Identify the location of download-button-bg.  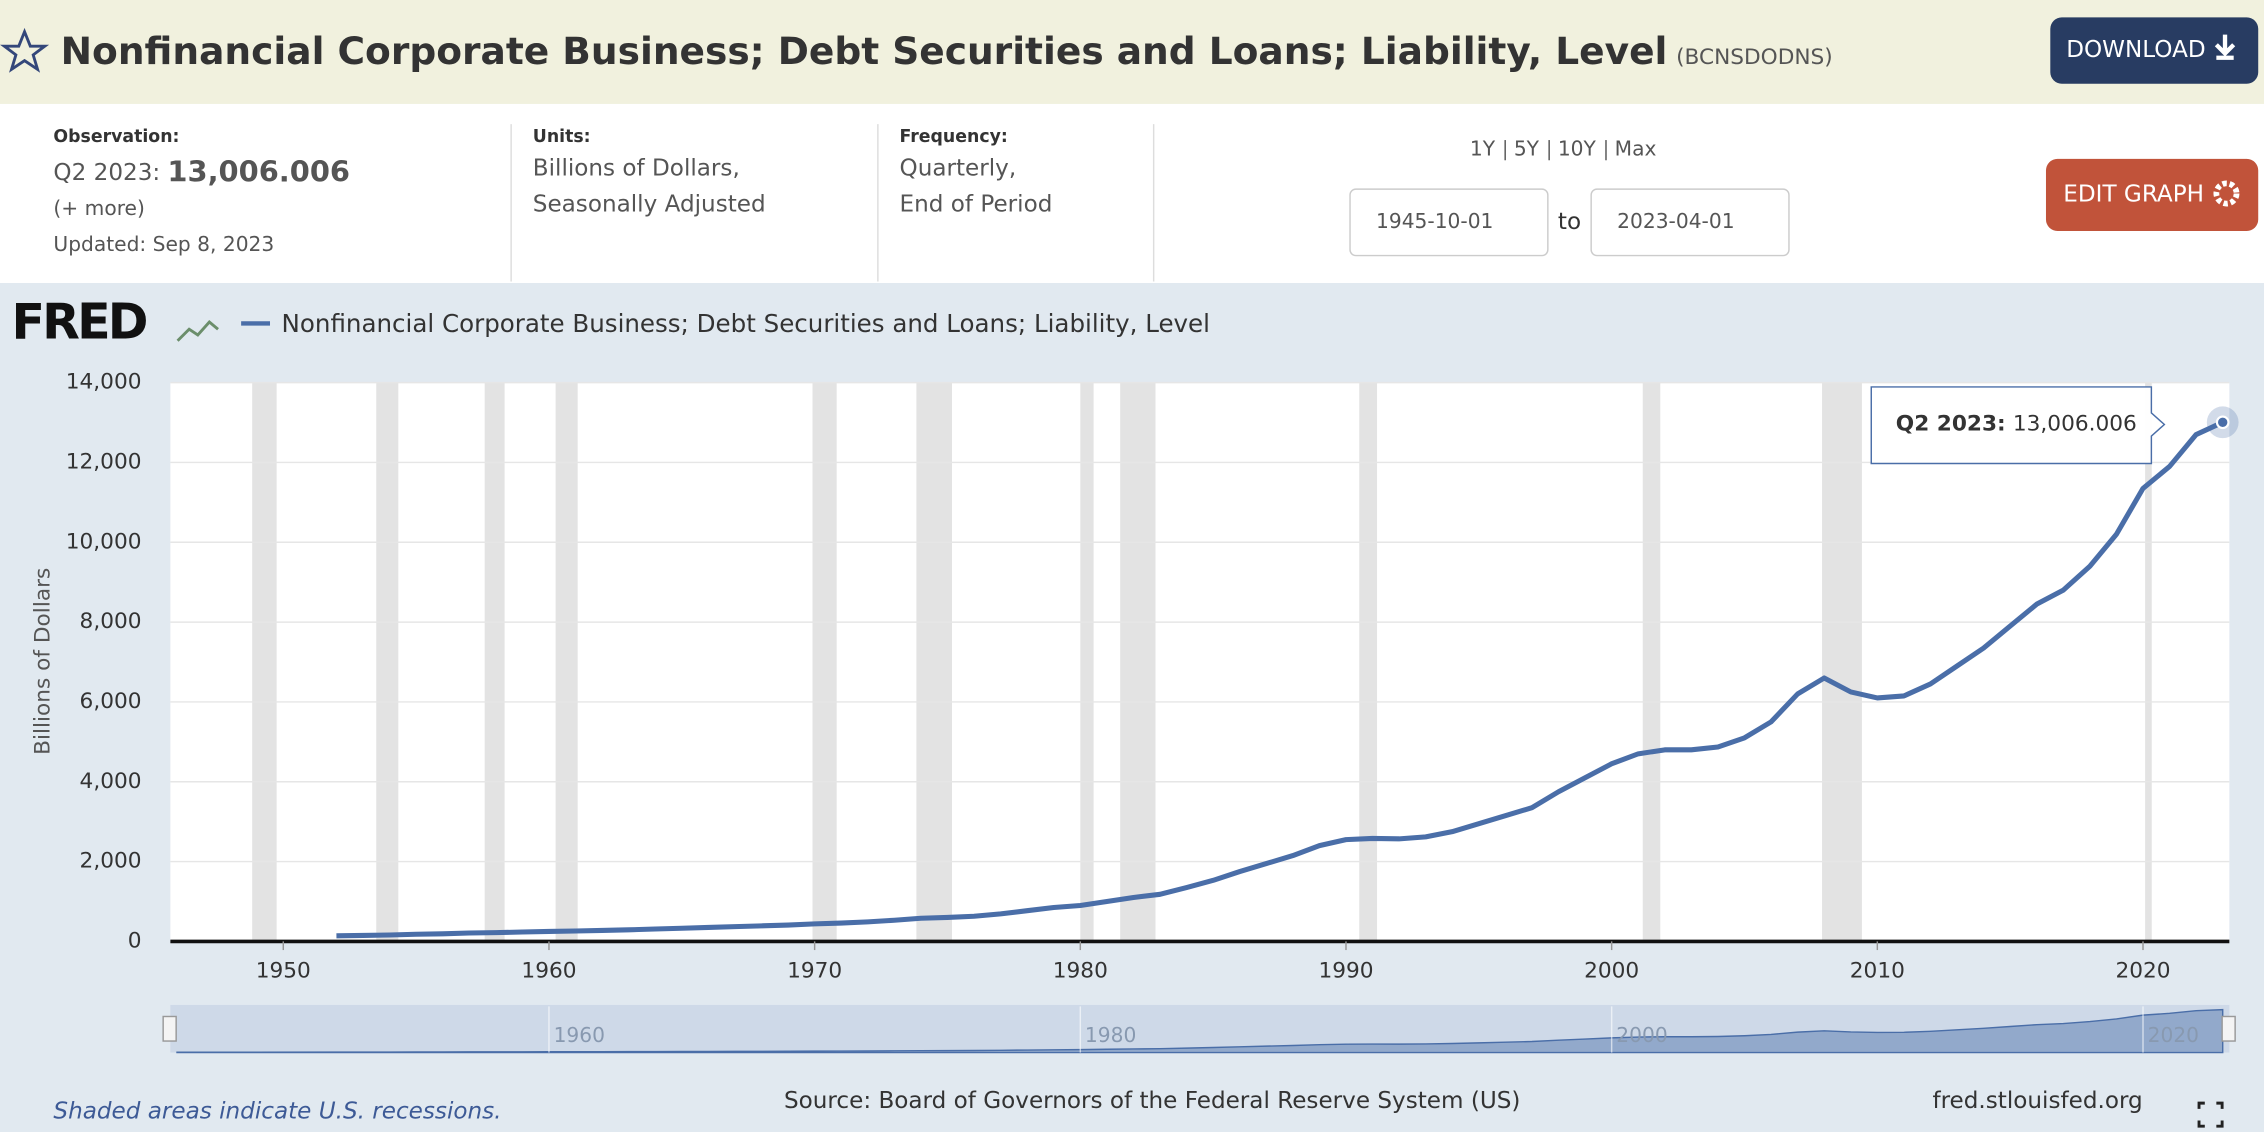
(2154, 50).